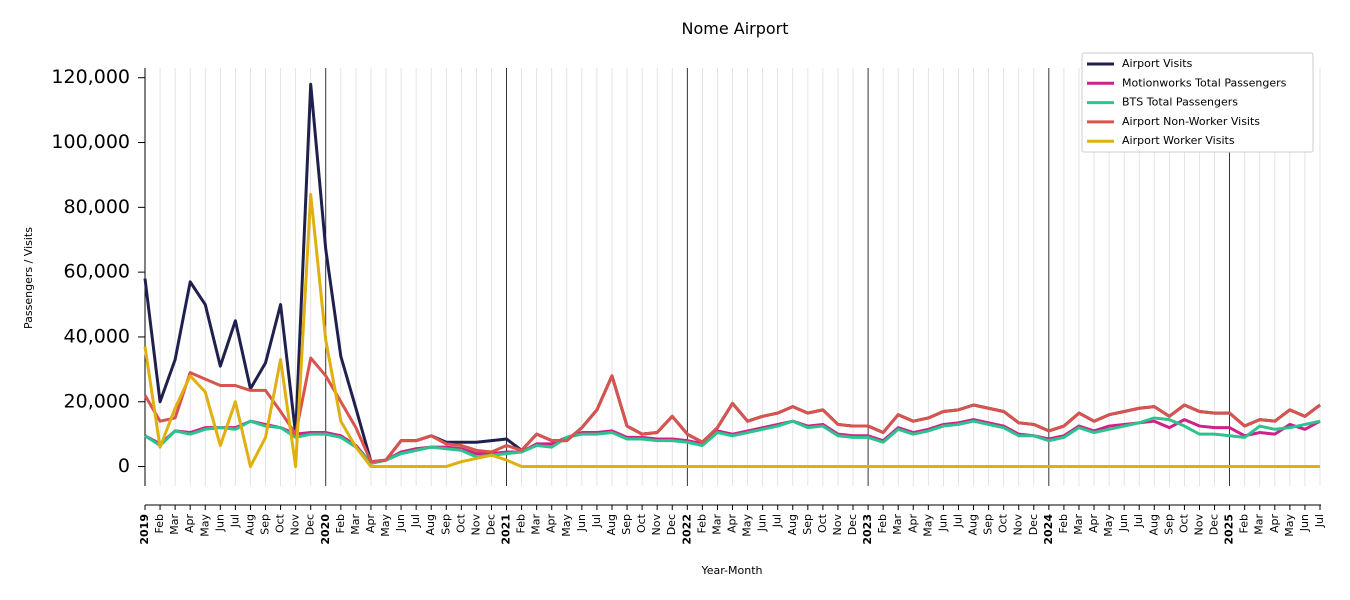  I want to click on legend-label: Airport Non-Worker Visits, so click(1191, 121).